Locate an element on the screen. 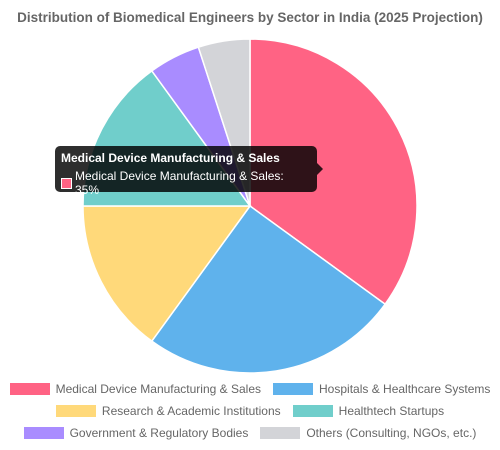 The height and width of the screenshot is (450, 500). legend-item-government: Government & Regulatory Bodies is located at coordinates (136, 433).